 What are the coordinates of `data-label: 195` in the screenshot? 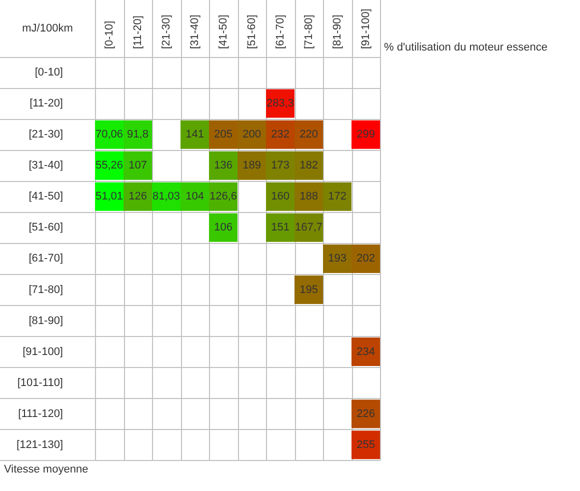 It's located at (309, 290).